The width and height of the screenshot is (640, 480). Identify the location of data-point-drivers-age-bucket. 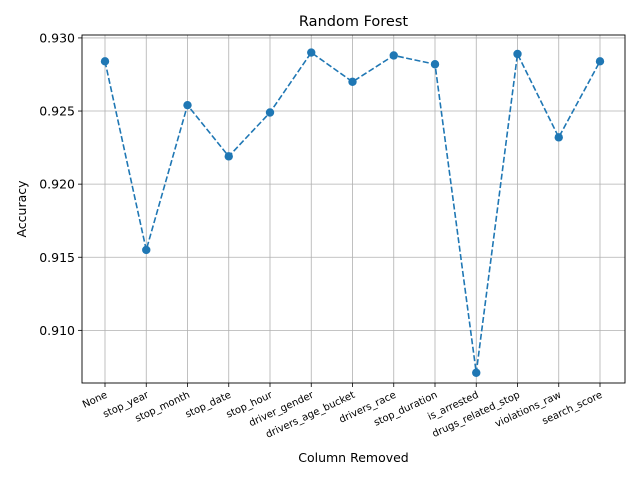
(352, 81).